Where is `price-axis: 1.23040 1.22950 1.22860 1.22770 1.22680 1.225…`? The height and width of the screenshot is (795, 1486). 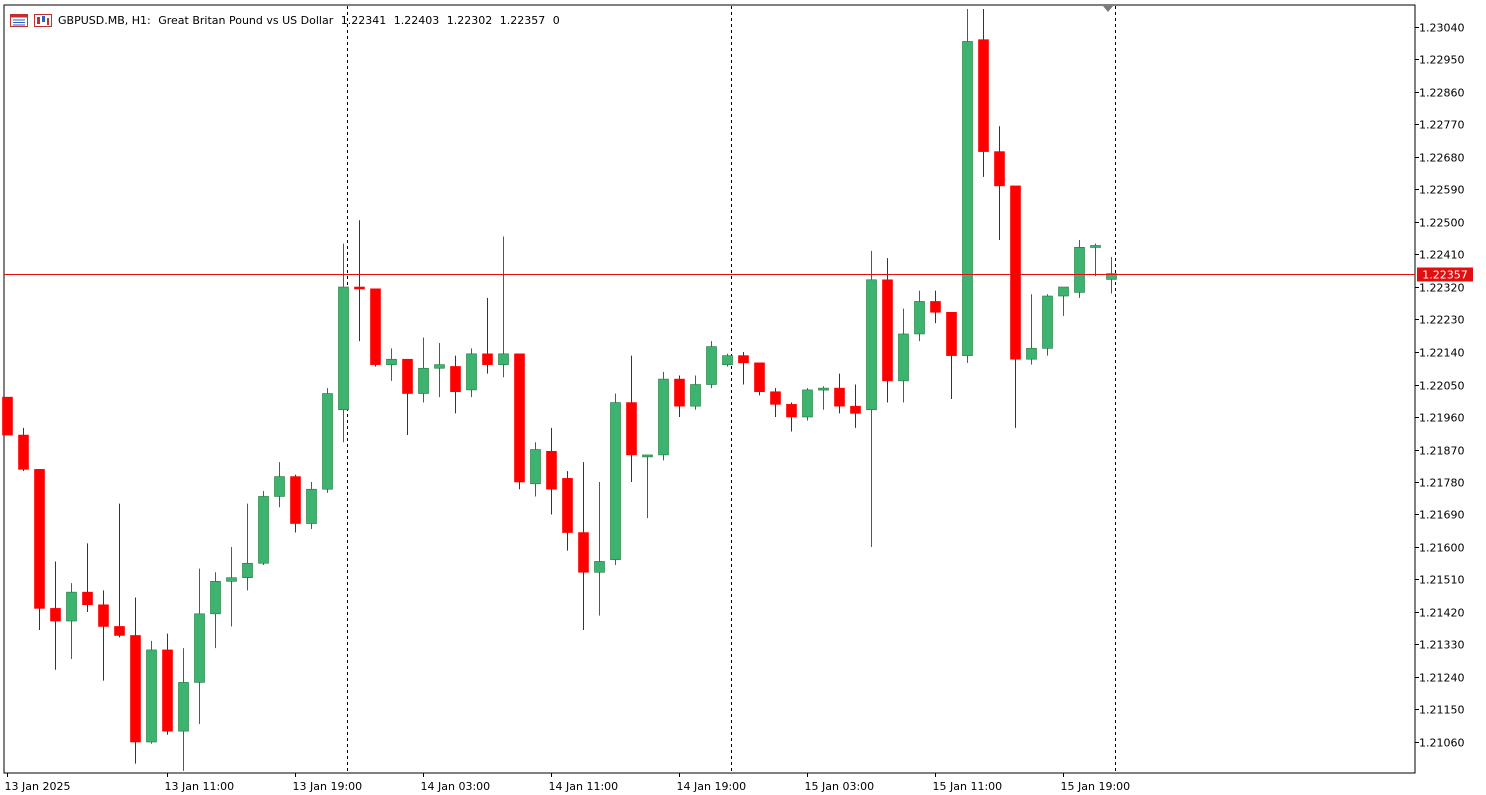
price-axis: 1.23040 1.22950 1.22860 1.22770 1.22680 1.225… is located at coordinates (1440, 386).